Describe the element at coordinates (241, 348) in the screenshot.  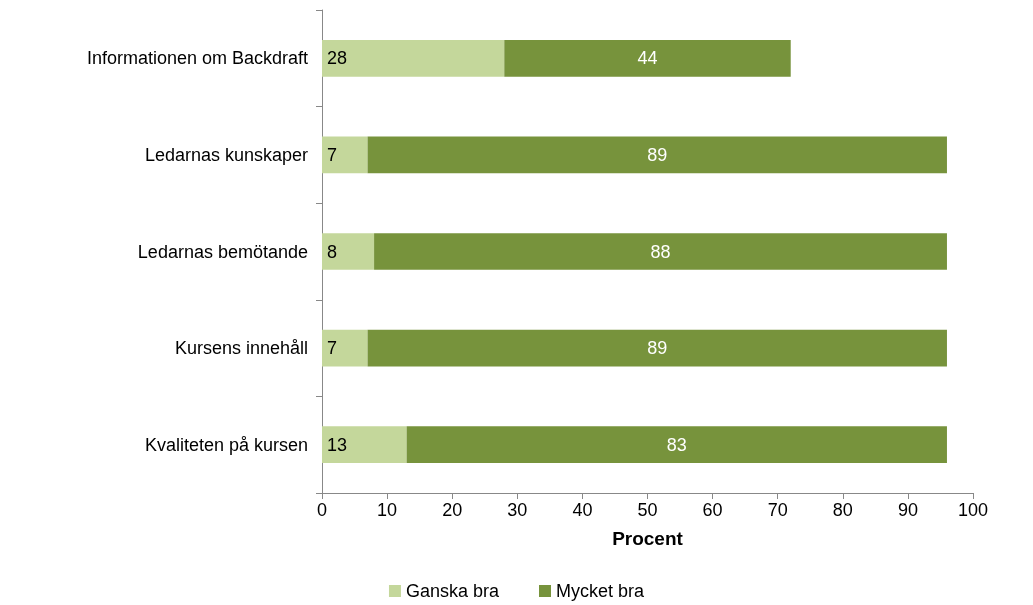
I see `y-tick-label: Kursens innehåll` at that location.